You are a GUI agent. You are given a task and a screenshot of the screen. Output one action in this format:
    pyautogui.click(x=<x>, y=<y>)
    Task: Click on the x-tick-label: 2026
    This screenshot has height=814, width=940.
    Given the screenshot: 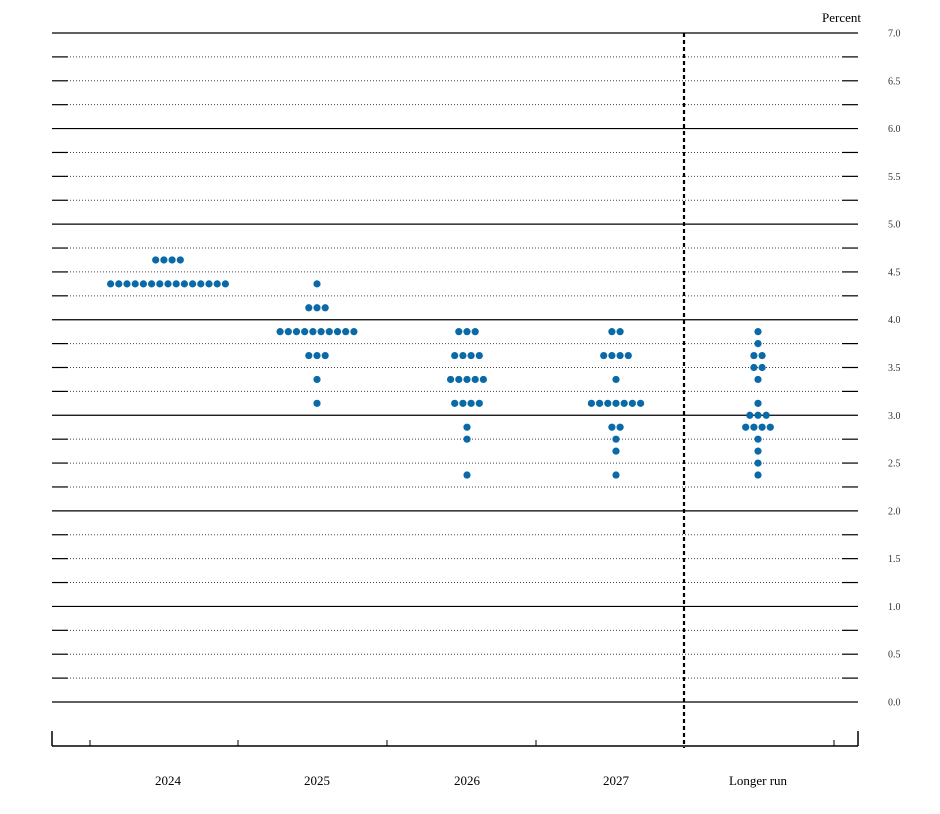 What is the action you would take?
    pyautogui.click(x=467, y=780)
    